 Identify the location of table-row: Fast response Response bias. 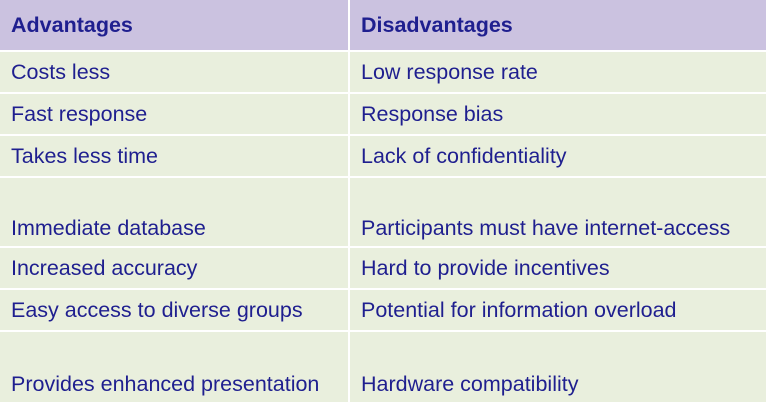
(383, 114).